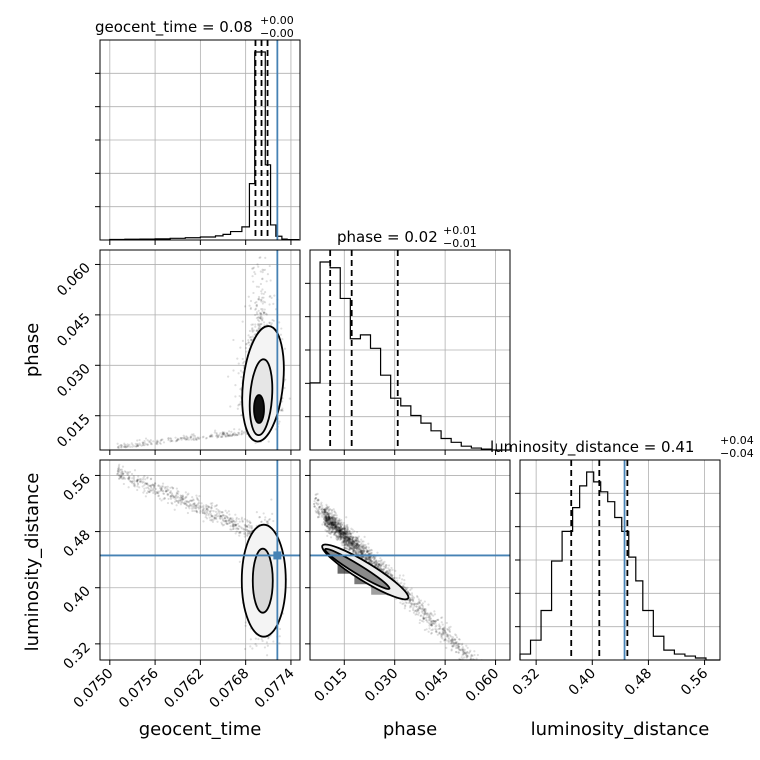  I want to click on plot-area, so click(202, 560).